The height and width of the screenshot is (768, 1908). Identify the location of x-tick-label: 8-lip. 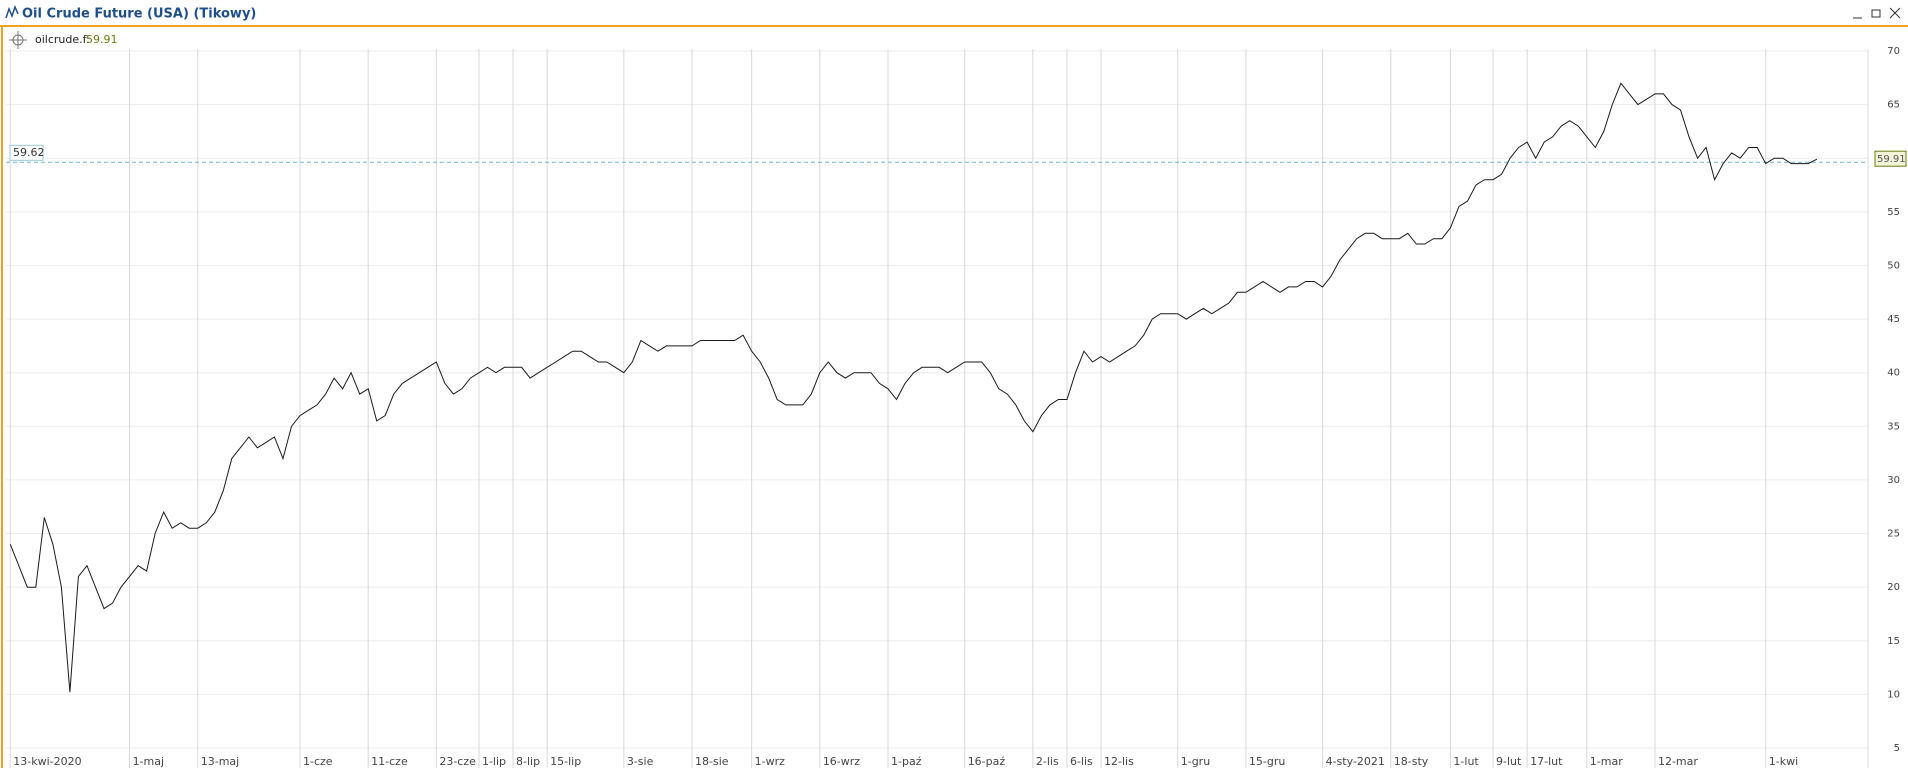
(528, 761).